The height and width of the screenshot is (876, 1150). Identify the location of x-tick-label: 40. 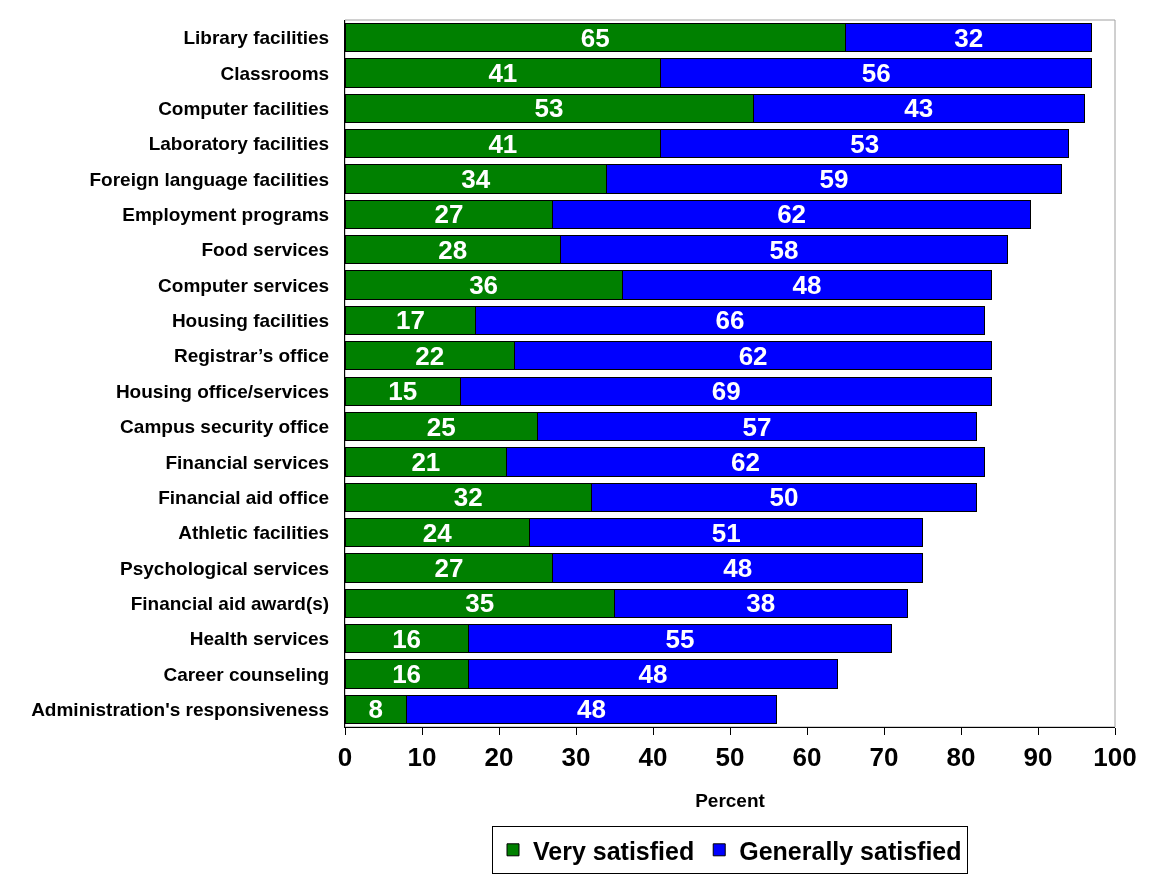
(653, 757).